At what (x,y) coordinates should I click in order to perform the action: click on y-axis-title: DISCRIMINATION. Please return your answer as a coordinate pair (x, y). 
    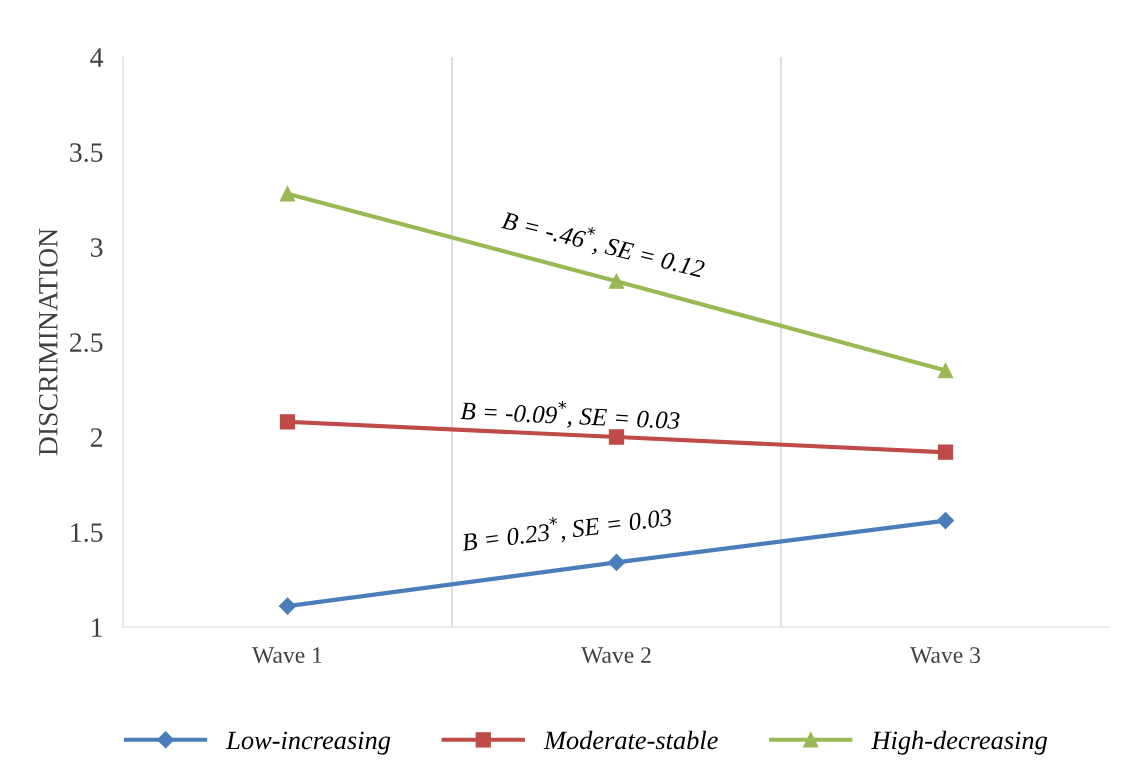
    Looking at the image, I should click on (48, 342).